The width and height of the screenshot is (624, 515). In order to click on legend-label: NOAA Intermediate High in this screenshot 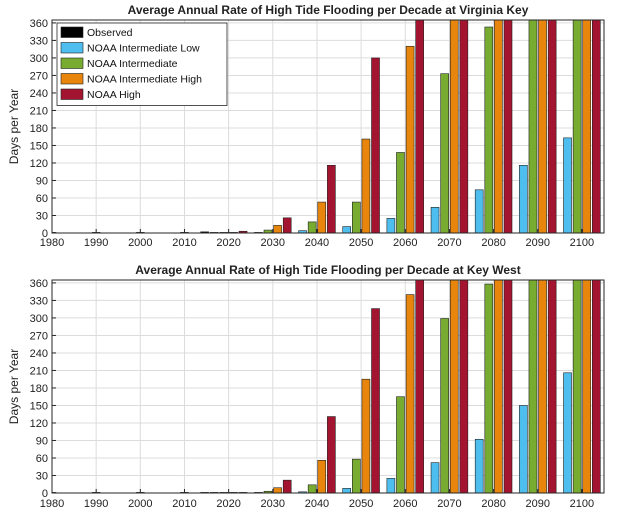, I will do `click(144, 80)`.